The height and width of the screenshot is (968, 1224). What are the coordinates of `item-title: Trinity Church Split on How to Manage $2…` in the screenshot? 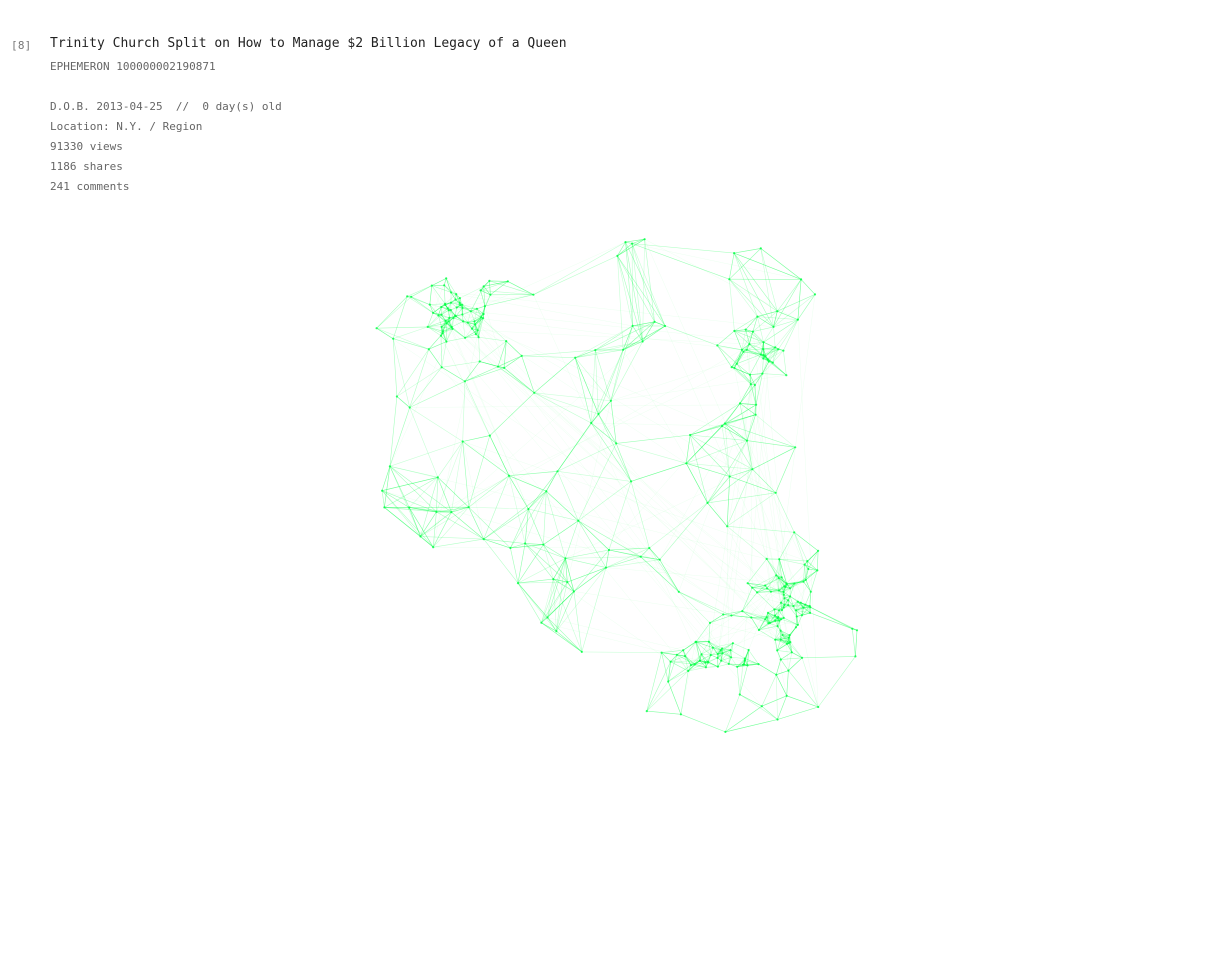 It's located at (308, 43).